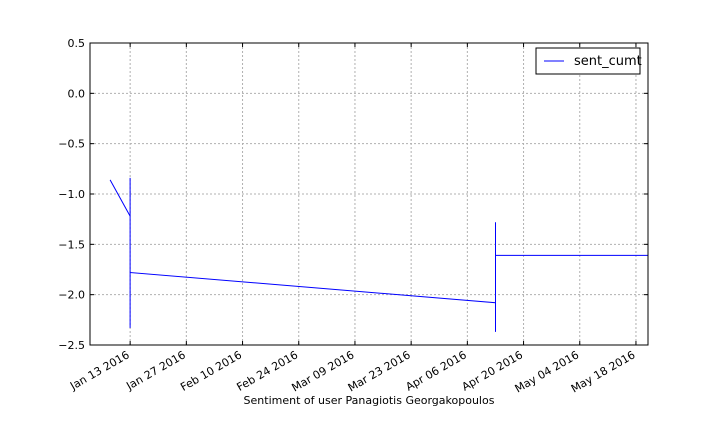  I want to click on x-tick-label: Mar 23 2016, so click(379, 371).